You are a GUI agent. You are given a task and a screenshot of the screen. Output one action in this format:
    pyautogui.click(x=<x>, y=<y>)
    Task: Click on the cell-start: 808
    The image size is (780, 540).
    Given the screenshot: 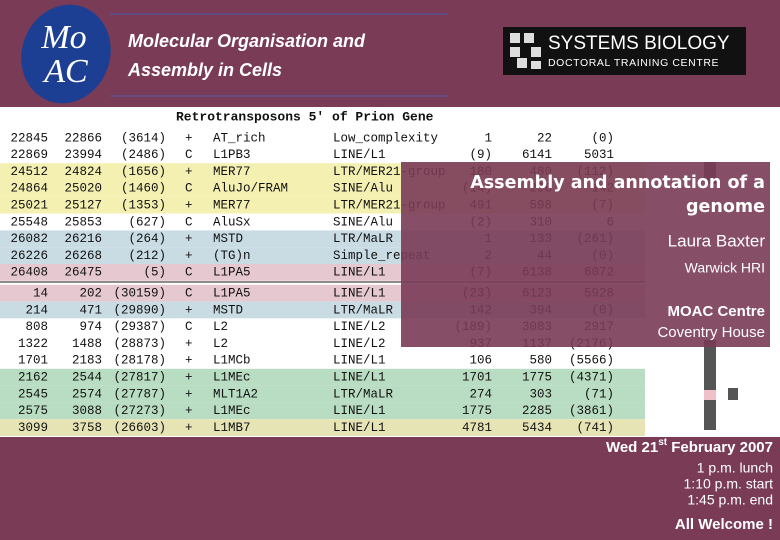 What is the action you would take?
    pyautogui.click(x=36, y=327)
    